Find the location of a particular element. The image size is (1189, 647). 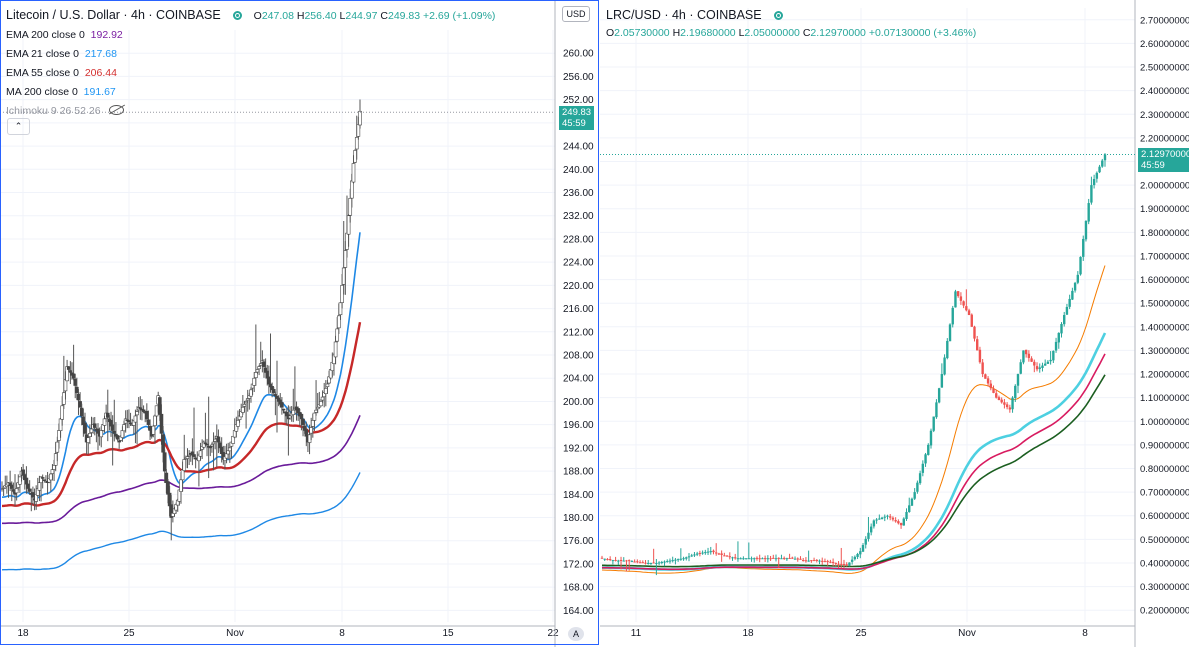

ltc-symbol-title: Litecoin / U.S. Dollar · 4h · COINBASE is located at coordinates (113, 15).